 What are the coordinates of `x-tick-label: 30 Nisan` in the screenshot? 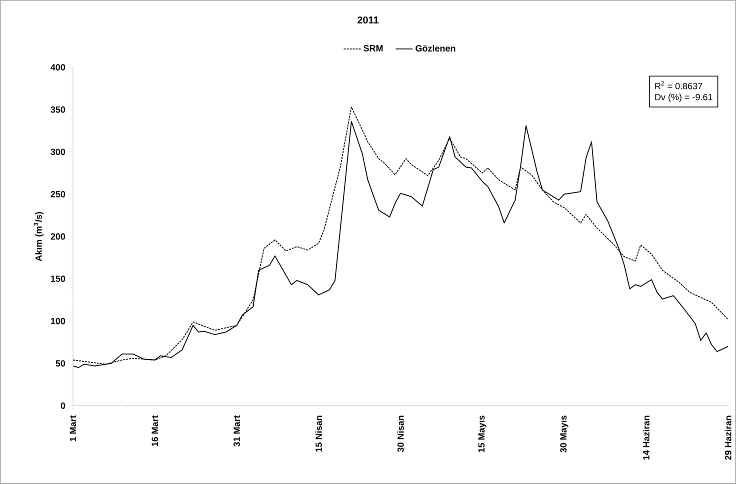 It's located at (400, 434).